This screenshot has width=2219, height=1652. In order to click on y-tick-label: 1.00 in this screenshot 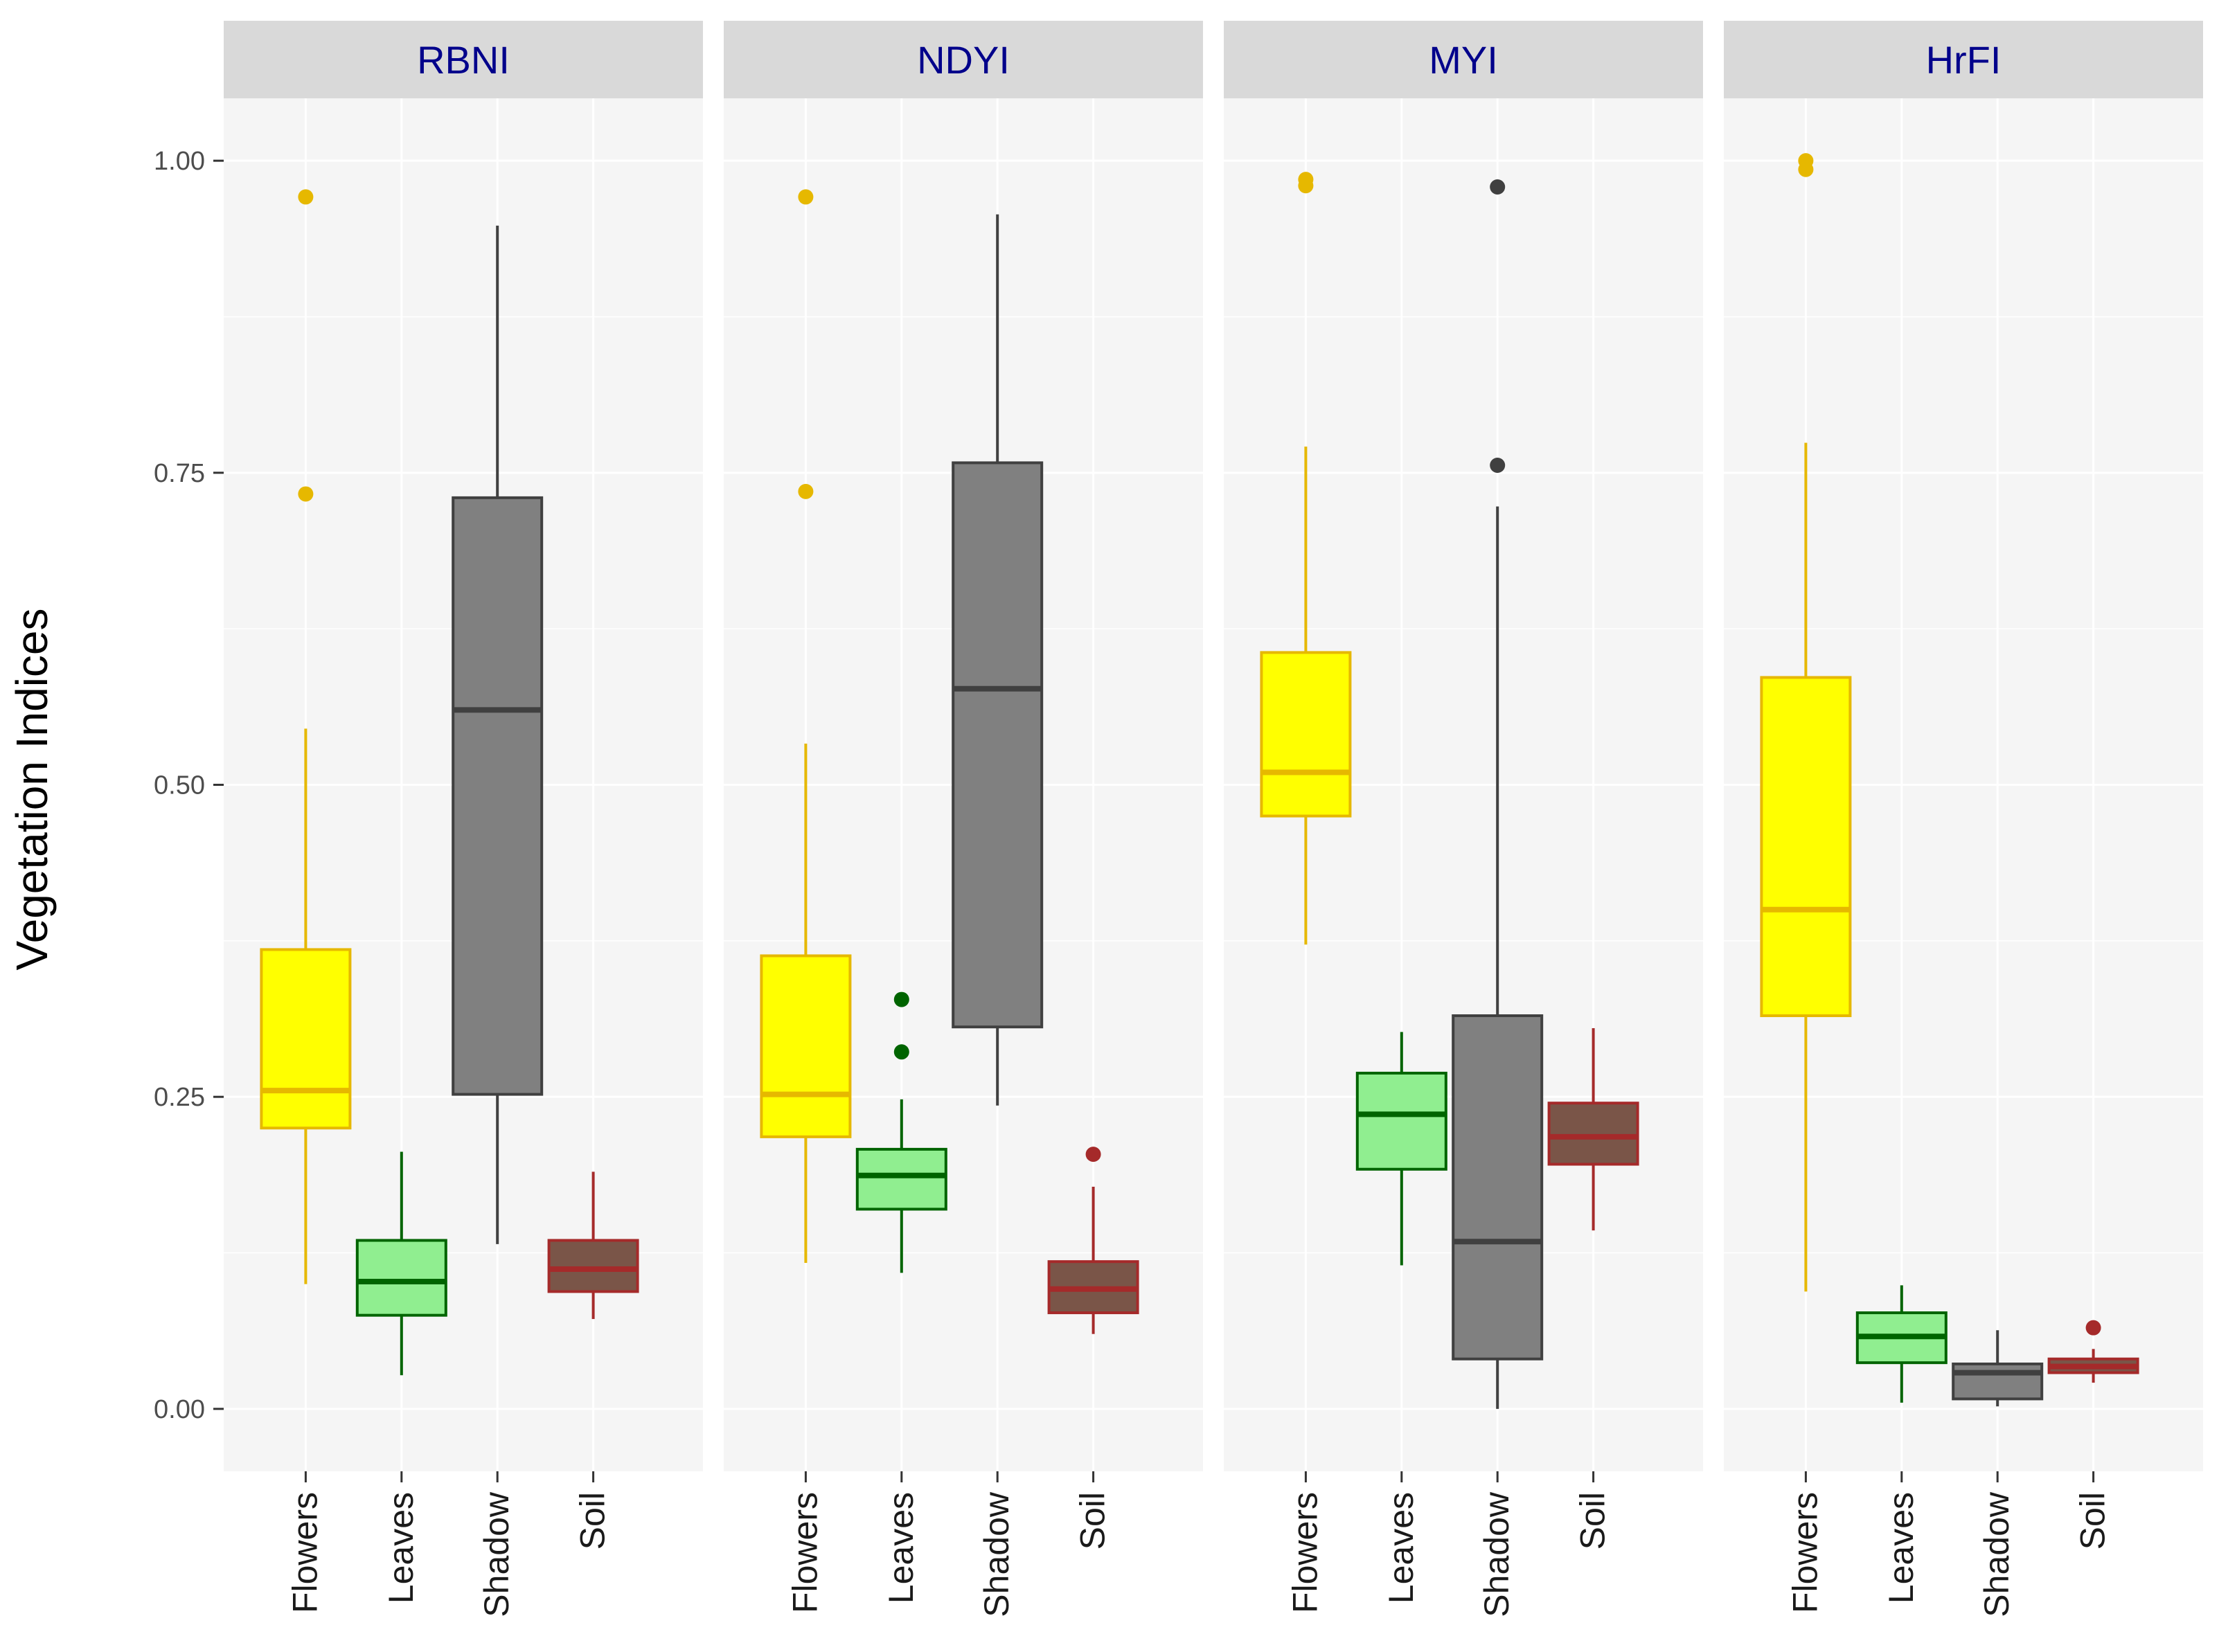, I will do `click(179, 162)`.